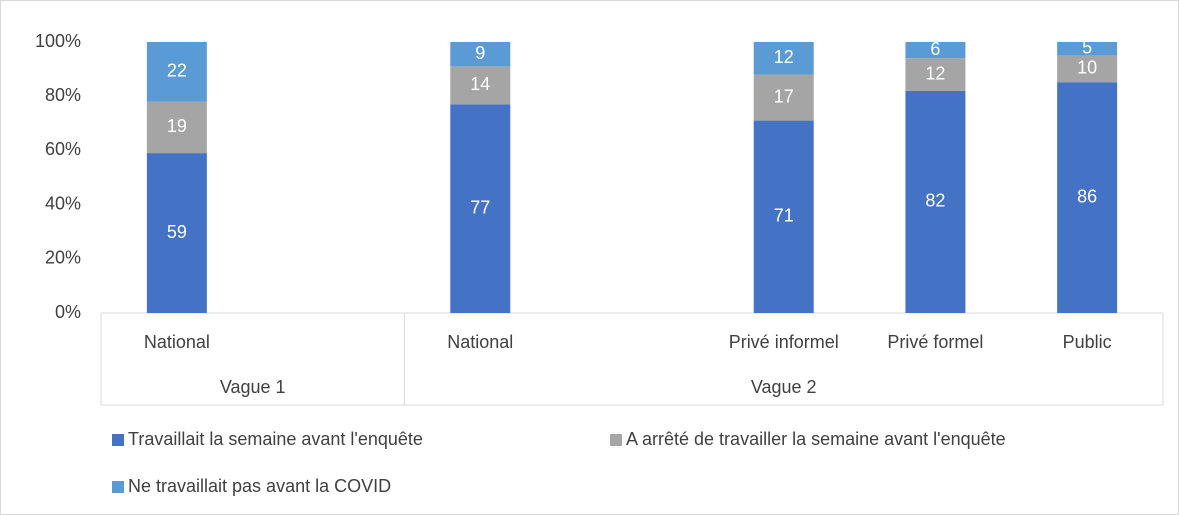  What do you see at coordinates (1087, 342) in the screenshot?
I see `x-tick-label: Public` at bounding box center [1087, 342].